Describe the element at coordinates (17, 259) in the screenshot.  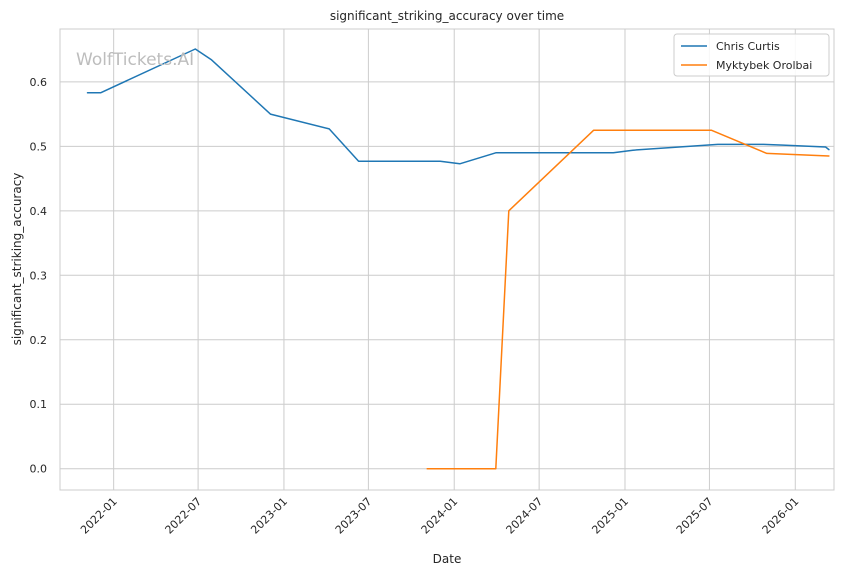
I see `y-axis-label: significant_striking_accuracy` at that location.